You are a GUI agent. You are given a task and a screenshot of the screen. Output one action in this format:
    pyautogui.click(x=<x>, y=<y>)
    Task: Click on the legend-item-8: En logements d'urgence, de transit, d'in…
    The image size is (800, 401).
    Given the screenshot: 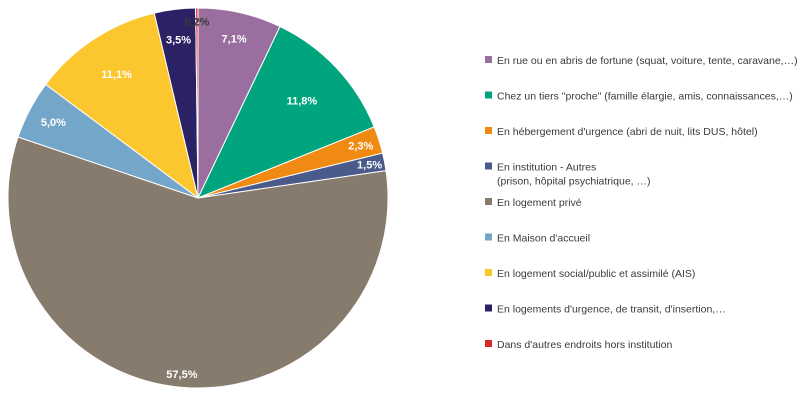 What is the action you would take?
    pyautogui.click(x=605, y=310)
    